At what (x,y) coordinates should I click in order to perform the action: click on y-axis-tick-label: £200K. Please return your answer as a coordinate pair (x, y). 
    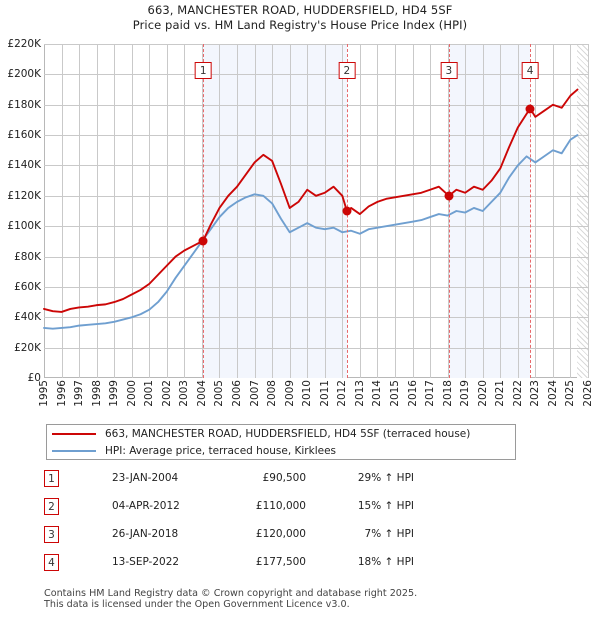
    Looking at the image, I should click on (24, 74).